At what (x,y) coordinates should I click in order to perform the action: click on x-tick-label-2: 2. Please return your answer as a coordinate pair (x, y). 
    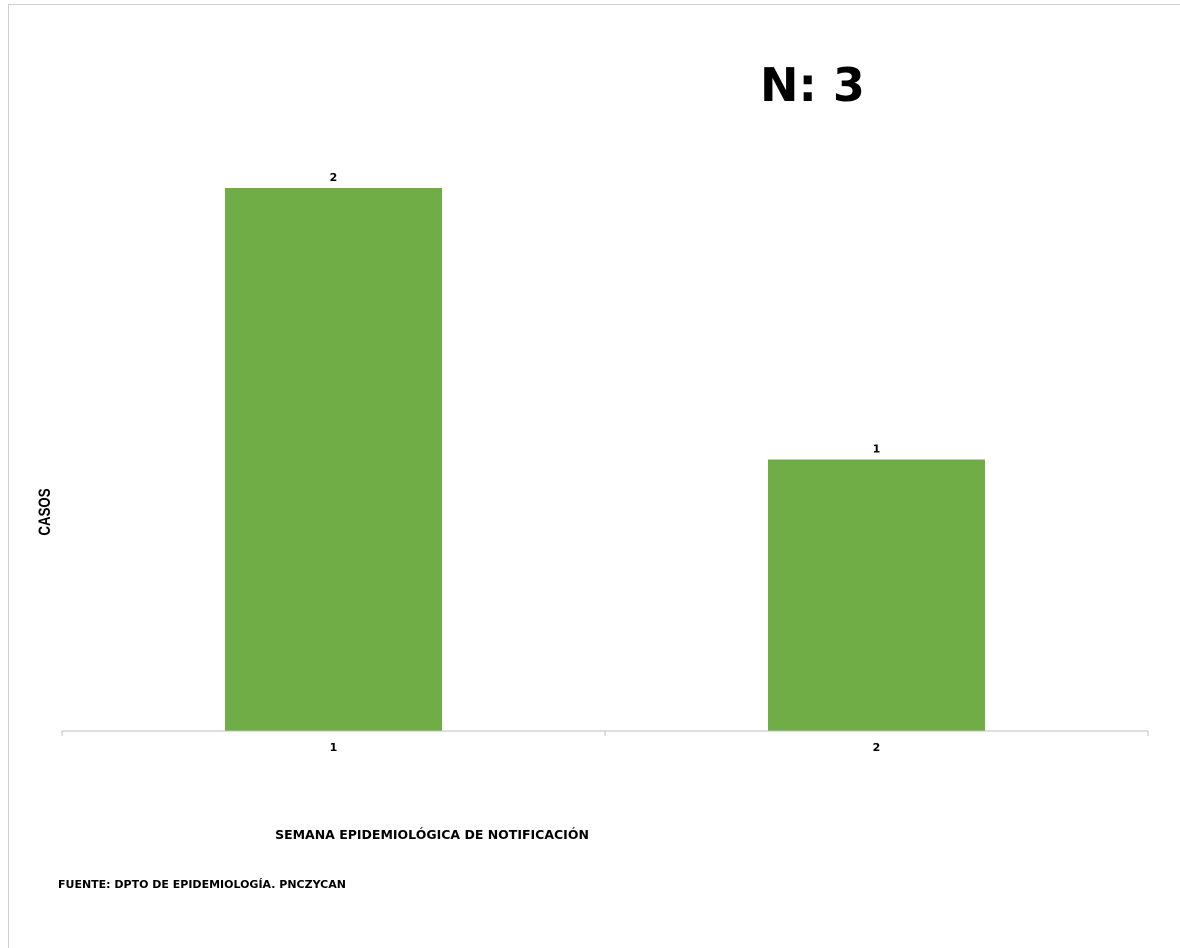
    Looking at the image, I should click on (877, 747).